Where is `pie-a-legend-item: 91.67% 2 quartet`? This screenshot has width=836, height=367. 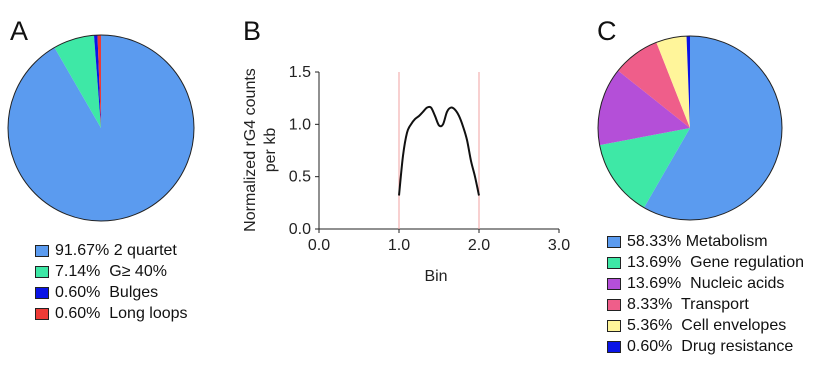 pie-a-legend-item: 91.67% 2 quartet is located at coordinates (111, 250).